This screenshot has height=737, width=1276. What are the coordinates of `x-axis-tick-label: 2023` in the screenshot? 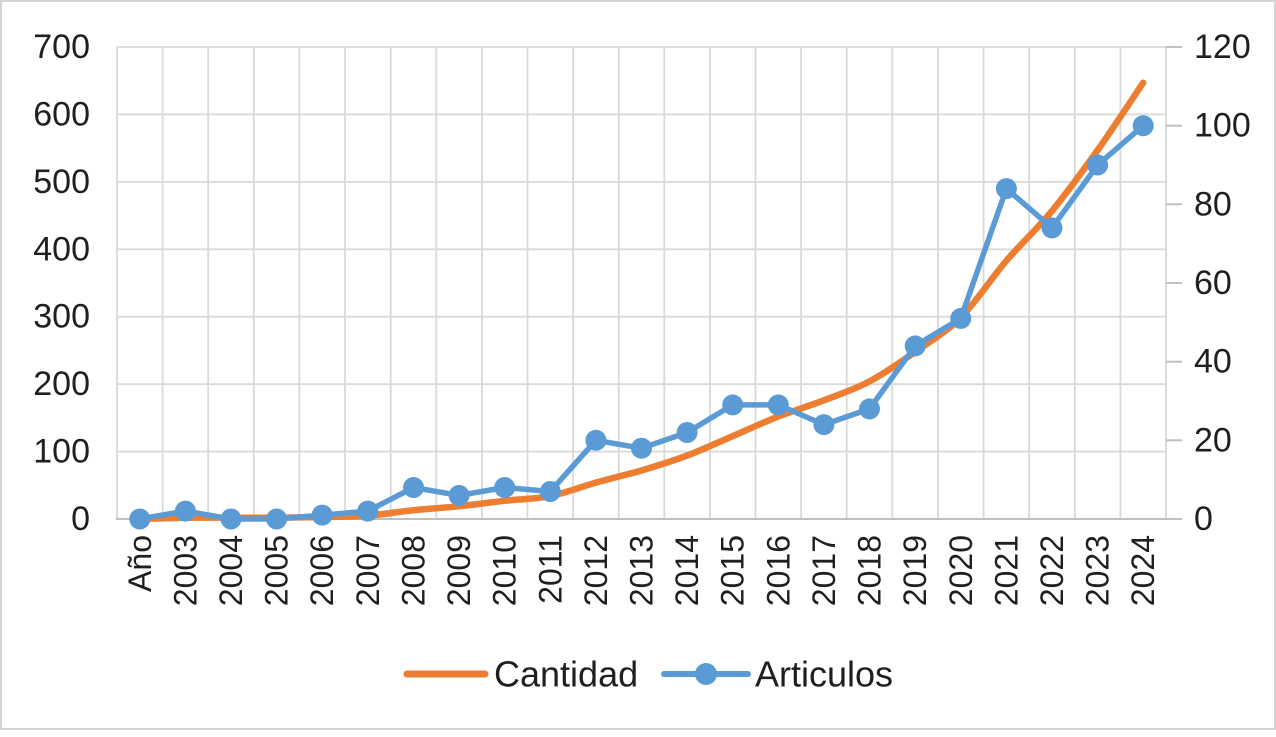 It's located at (1098, 570).